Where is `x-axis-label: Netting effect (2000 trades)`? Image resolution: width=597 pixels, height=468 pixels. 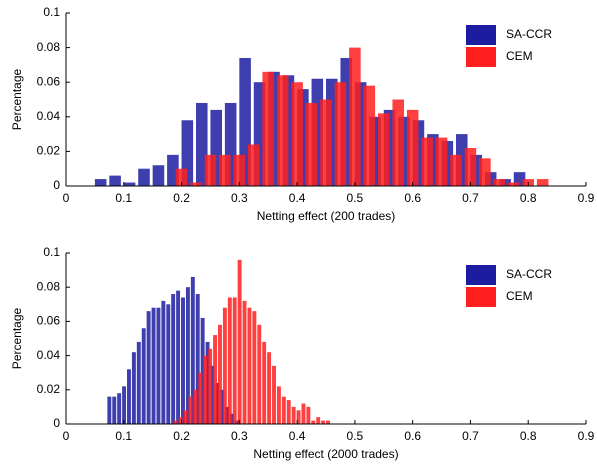
x-axis-label: Netting effect (2000 trades) is located at coordinates (325, 454).